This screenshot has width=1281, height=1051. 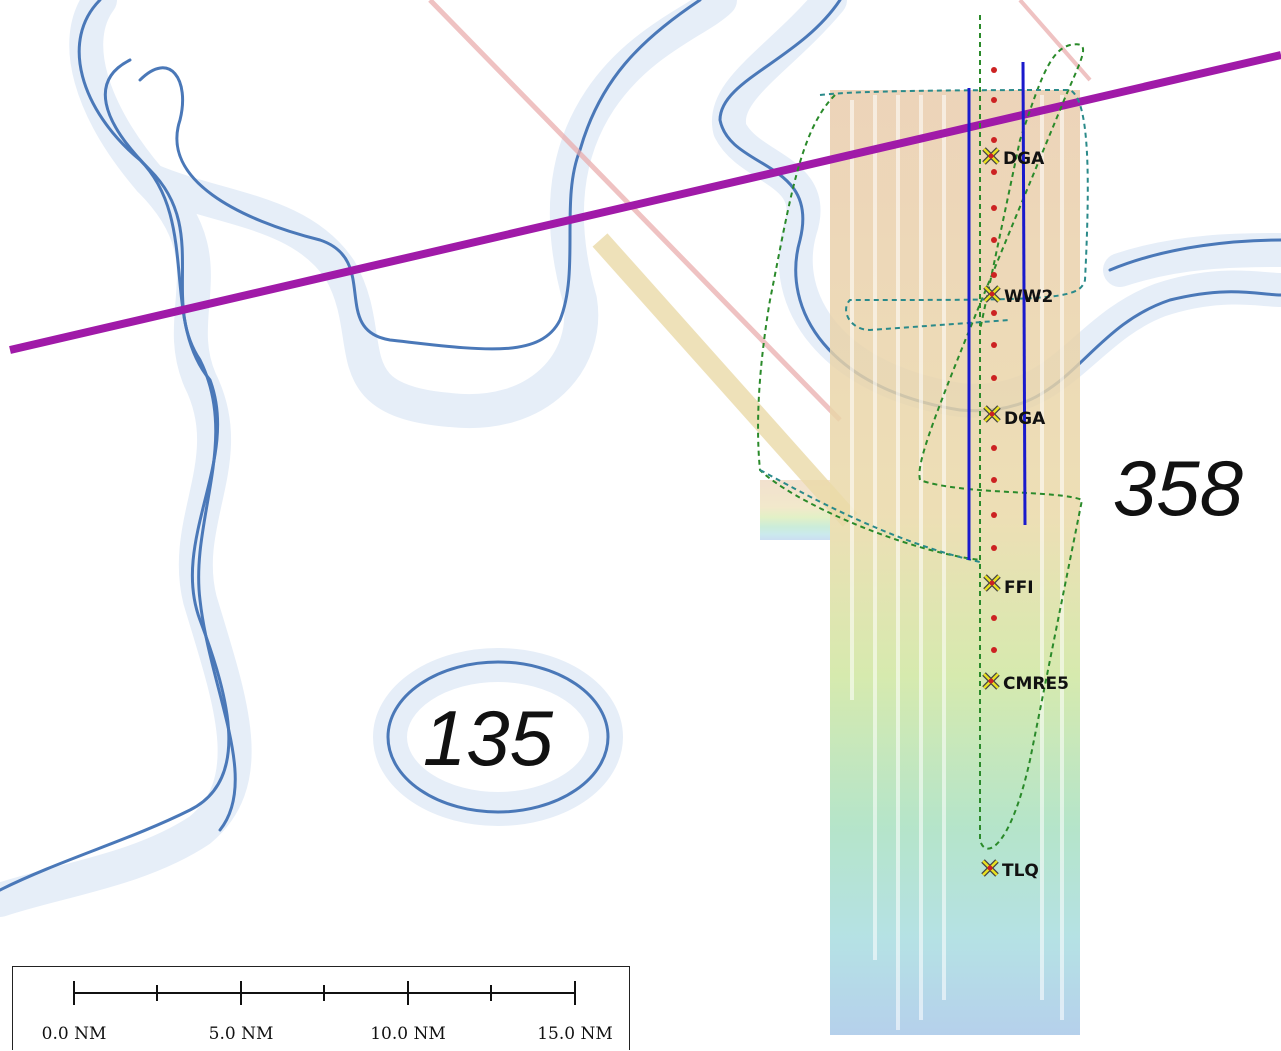 What do you see at coordinates (488, 738) in the screenshot?
I see `depth-label-135: 135` at bounding box center [488, 738].